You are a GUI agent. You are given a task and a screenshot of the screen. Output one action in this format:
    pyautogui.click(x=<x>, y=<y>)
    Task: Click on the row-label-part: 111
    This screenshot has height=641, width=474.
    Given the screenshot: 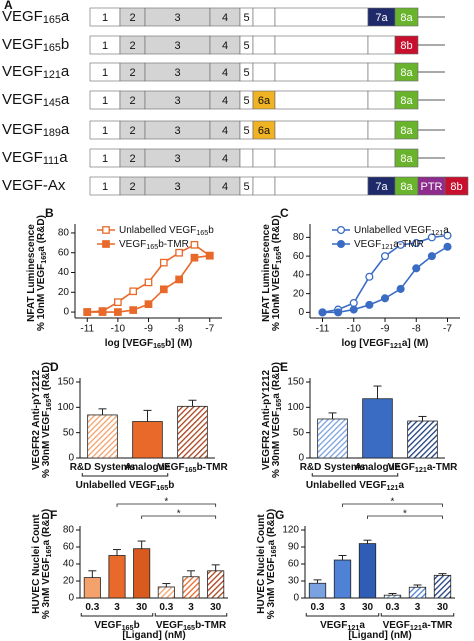 What is the action you would take?
    pyautogui.click(x=51, y=161)
    